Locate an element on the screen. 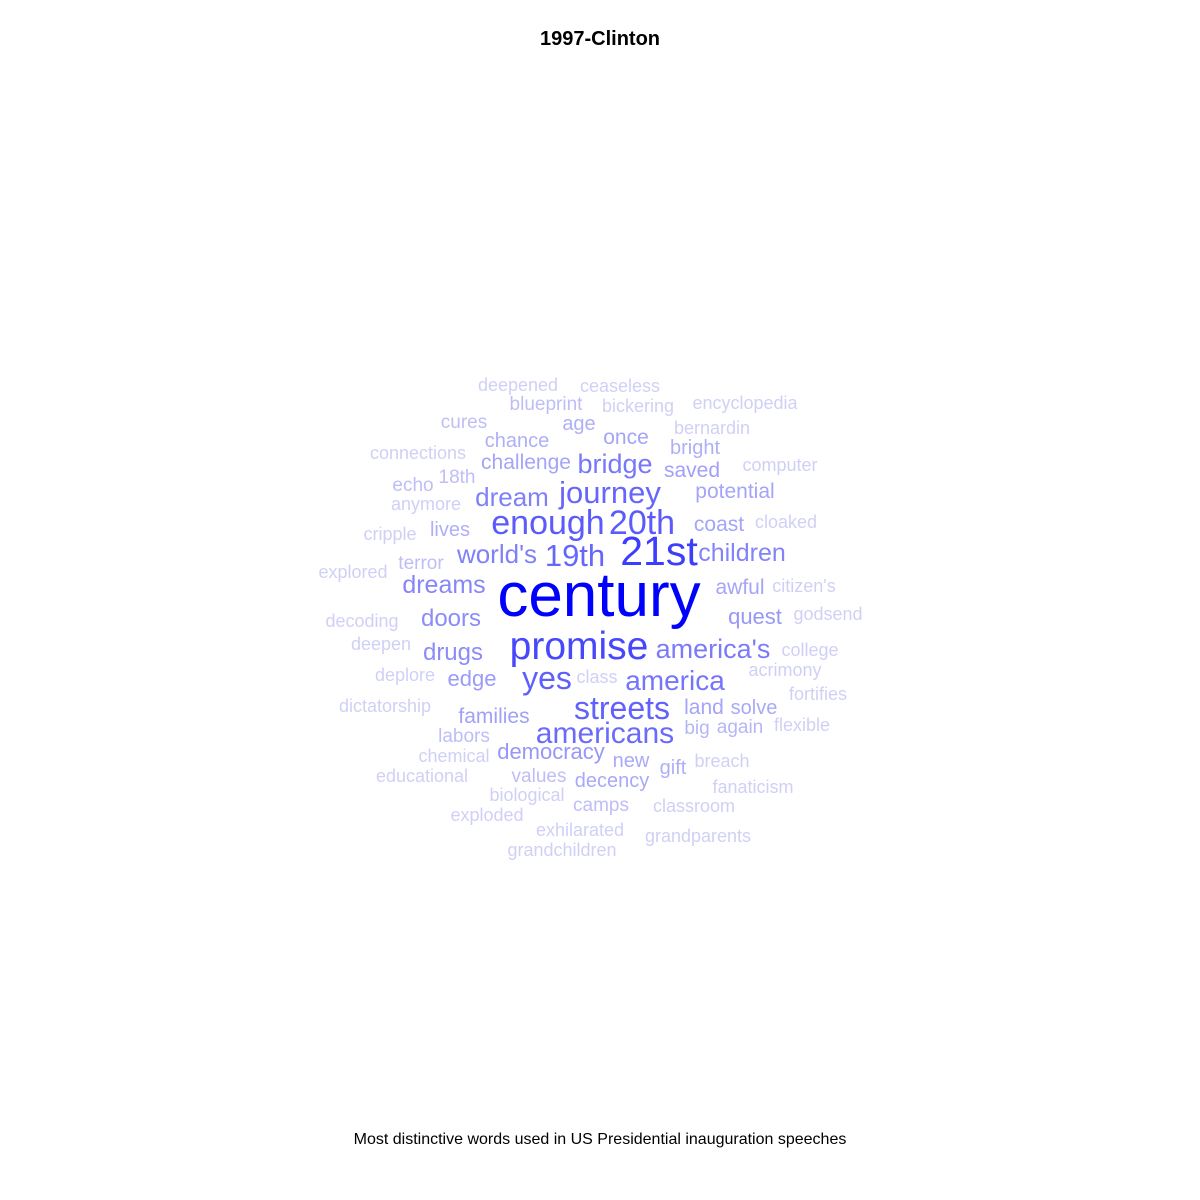 Image resolution: width=1200 pixels, height=1200 pixels. word-once: once is located at coordinates (626, 437).